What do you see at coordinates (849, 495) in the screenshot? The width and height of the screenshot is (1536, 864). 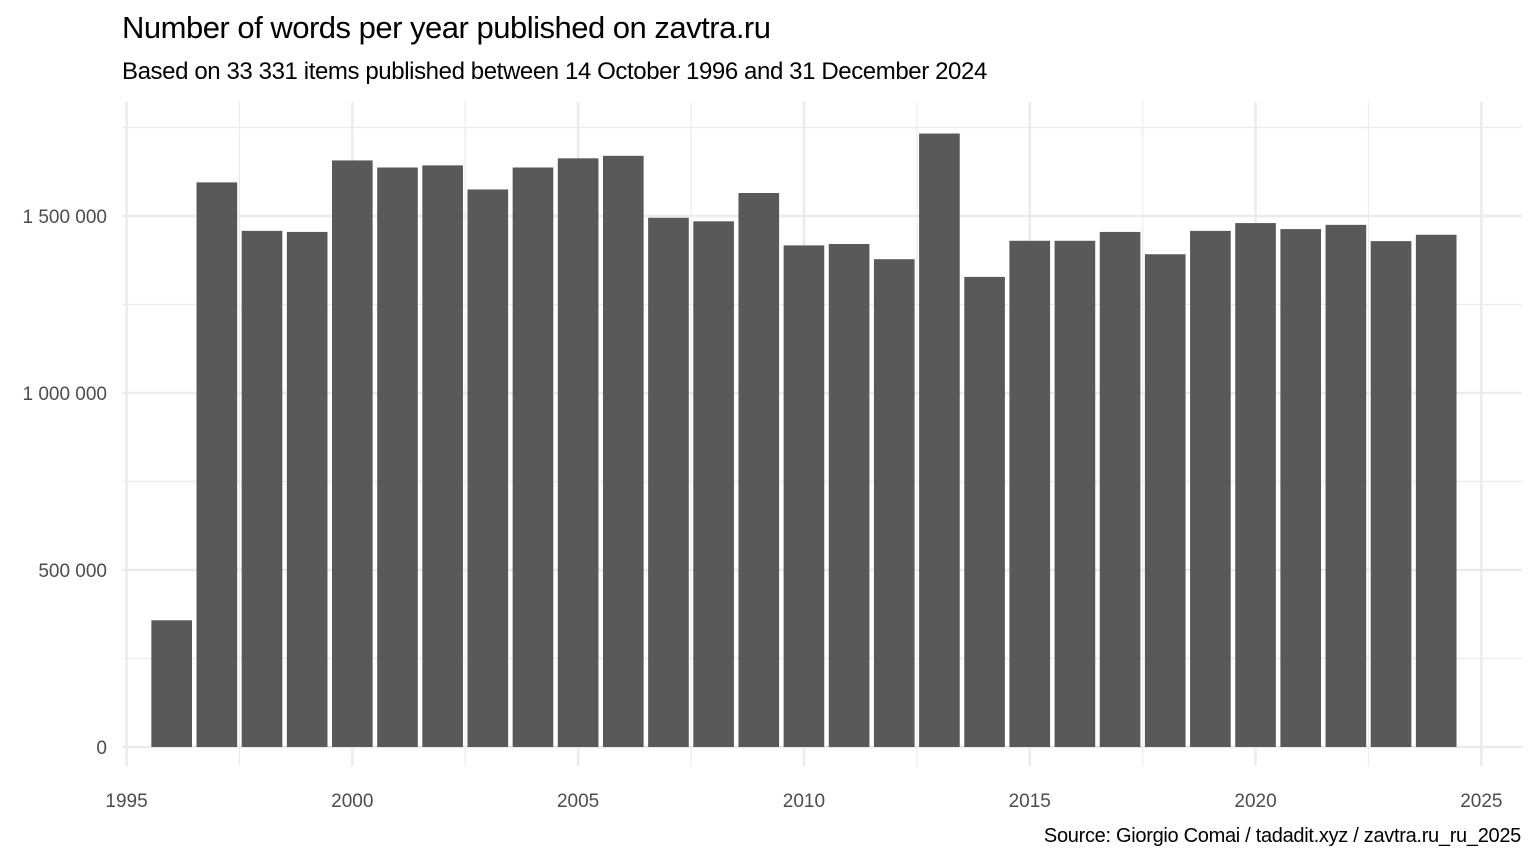 I see `bar-2011` at bounding box center [849, 495].